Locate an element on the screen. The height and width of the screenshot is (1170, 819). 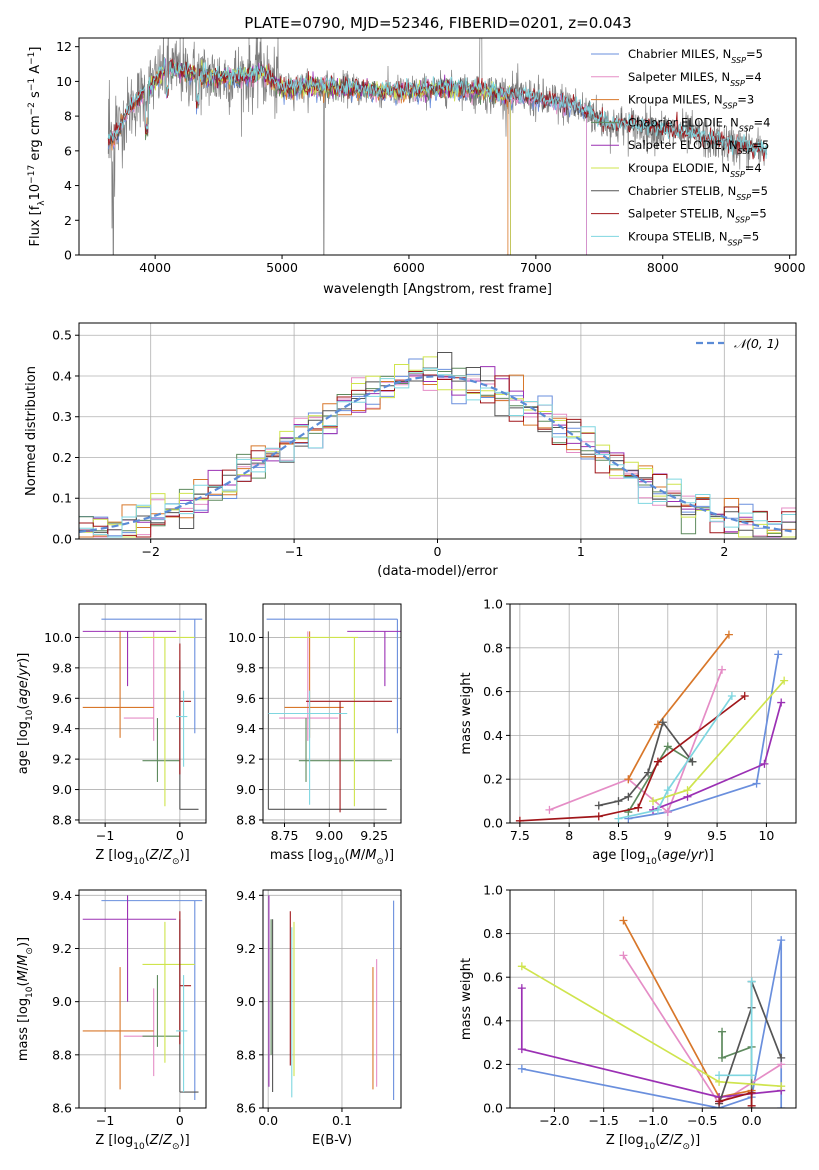
x-tick-label: 0.0 is located at coordinates (268, 1120).